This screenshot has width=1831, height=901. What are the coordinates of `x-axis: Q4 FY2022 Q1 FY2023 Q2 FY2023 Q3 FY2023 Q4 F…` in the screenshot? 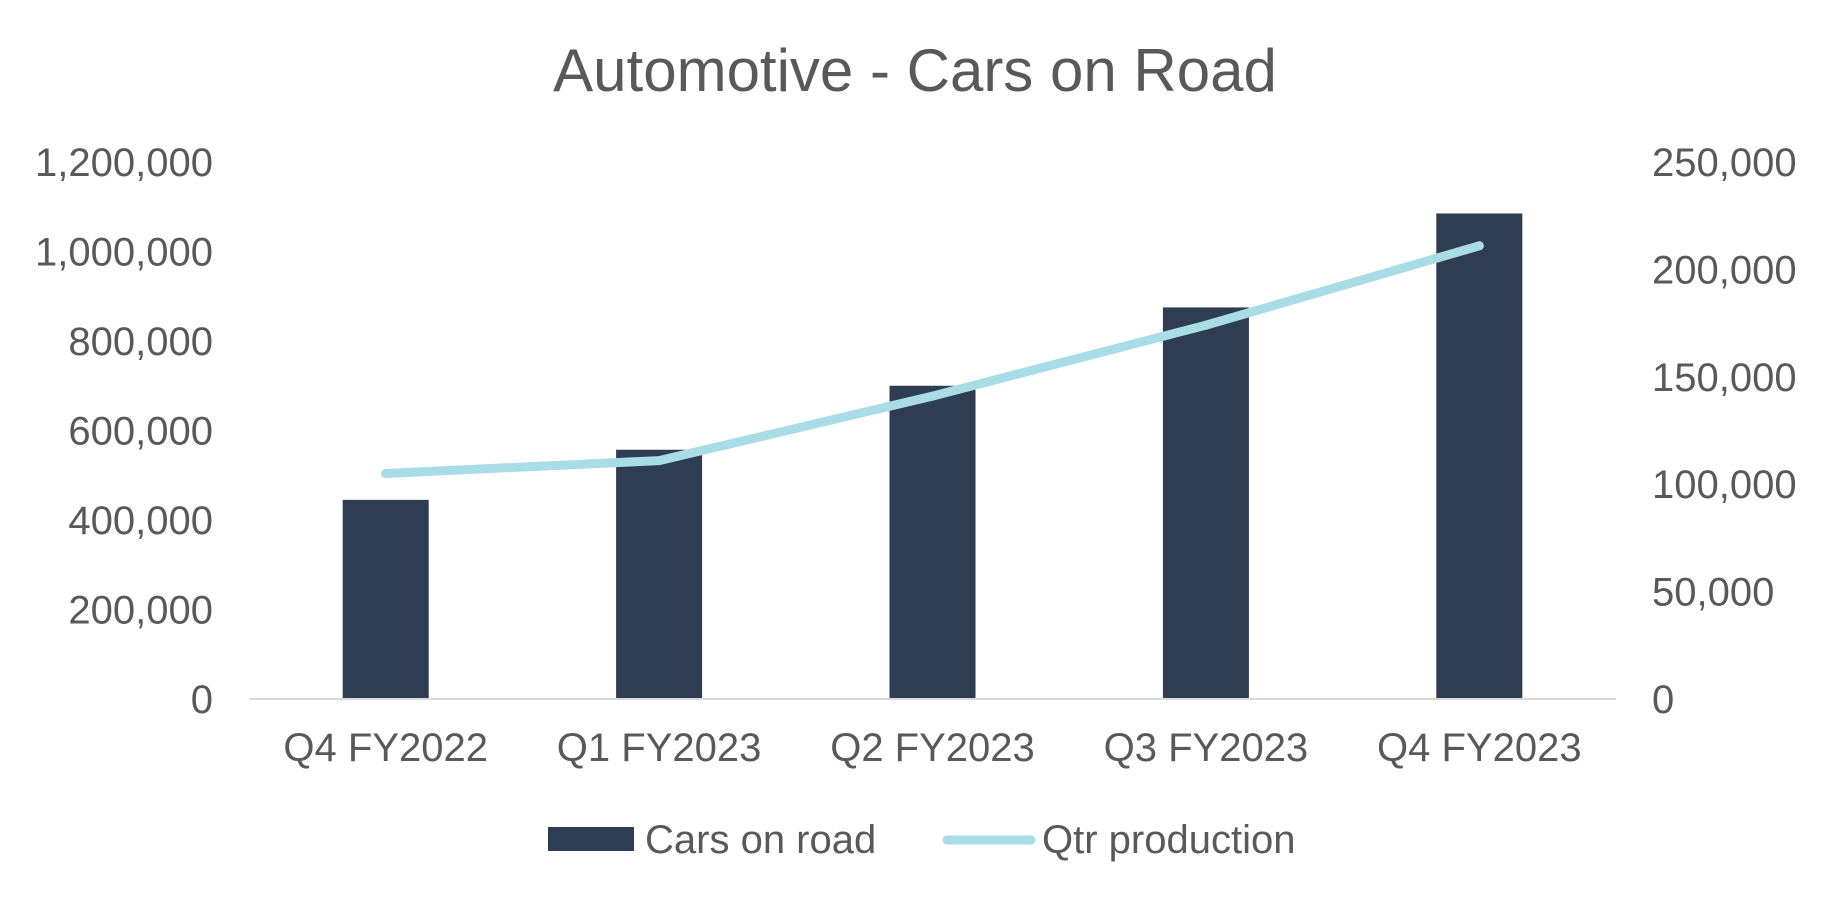 It's located at (932, 748).